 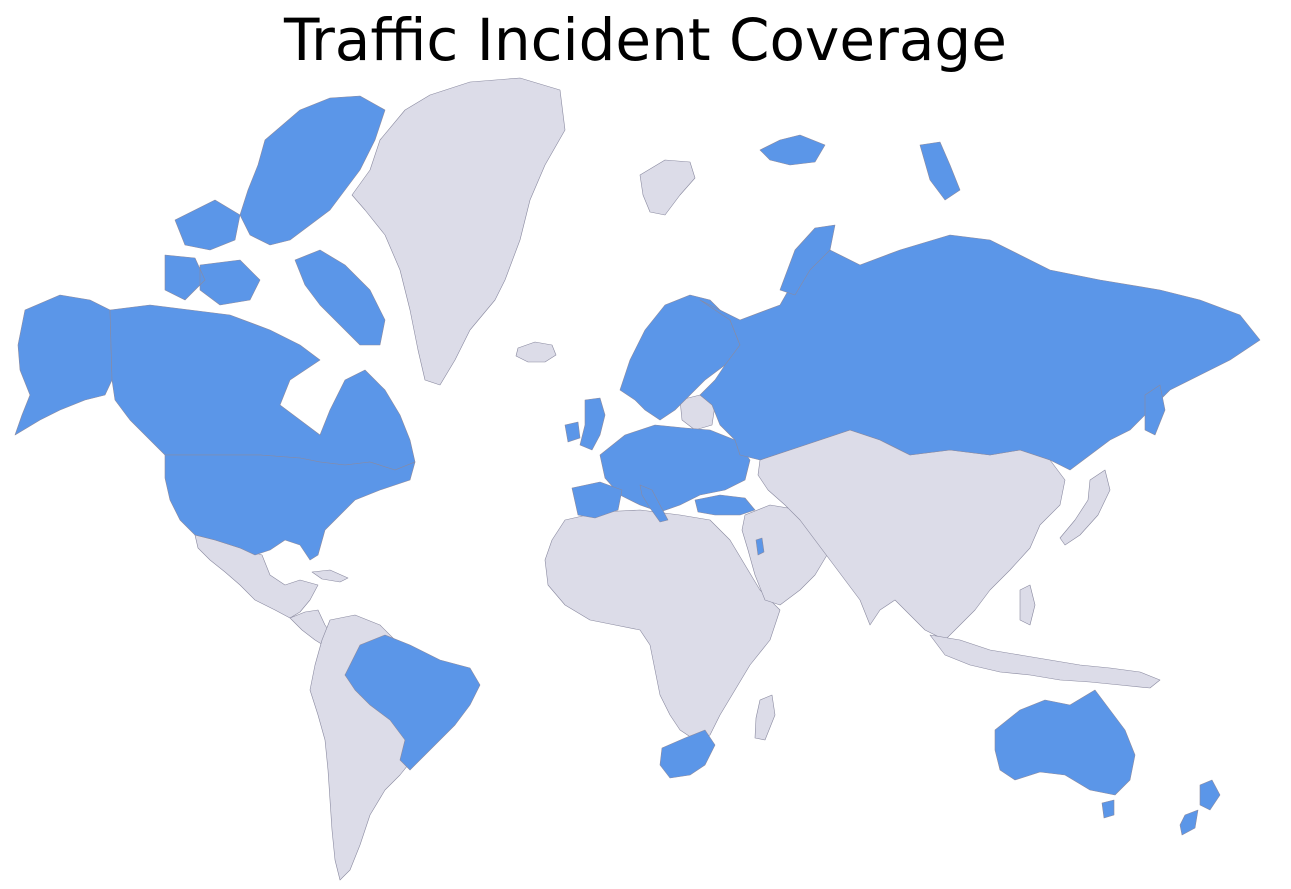 I want to click on country-united-states, so click(x=290, y=507).